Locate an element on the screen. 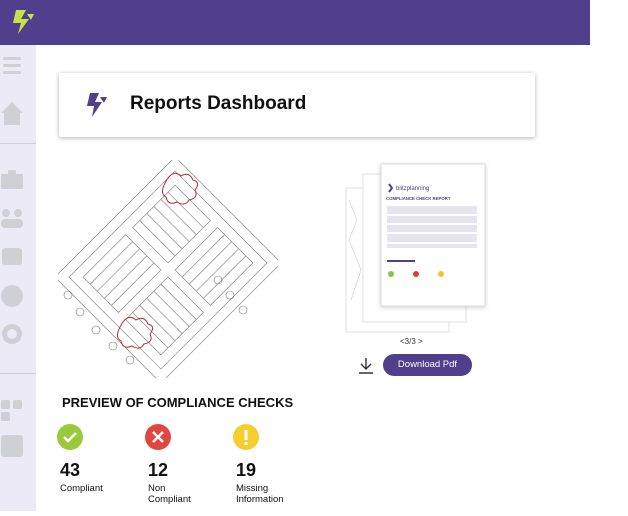 This screenshot has width=628, height=516. pager: <3/3 > is located at coordinates (411, 341).